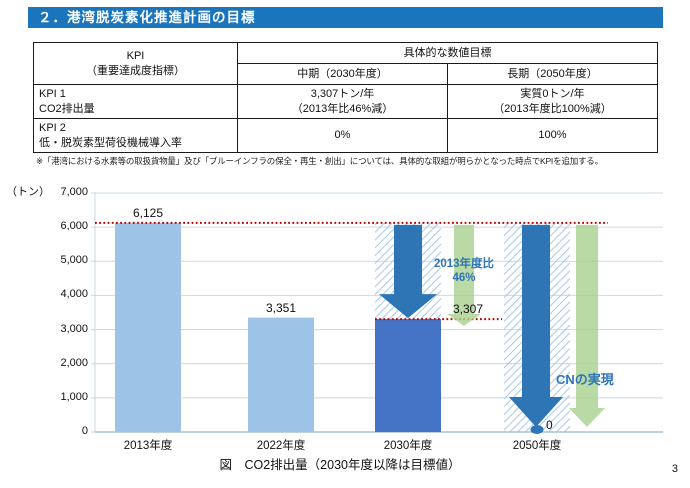 The height and width of the screenshot is (488, 690). I want to click on zero-marker-dot, so click(537, 429).